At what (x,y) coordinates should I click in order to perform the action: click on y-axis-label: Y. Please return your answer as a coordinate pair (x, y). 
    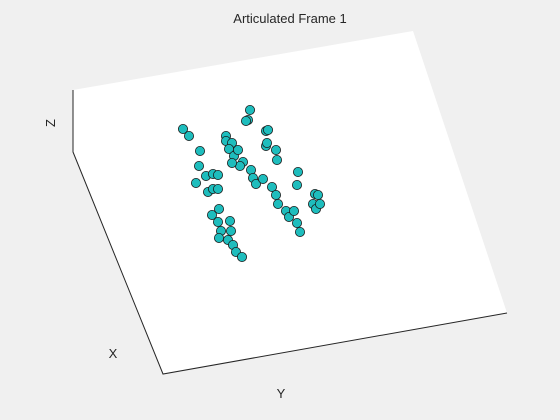
    Looking at the image, I should click on (281, 393).